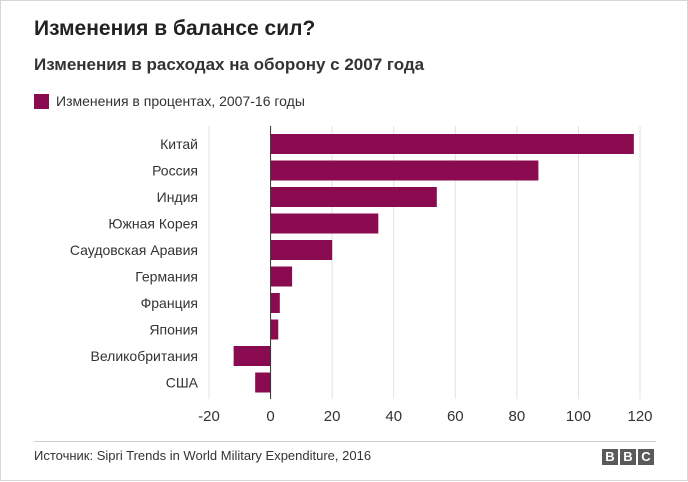  Describe the element at coordinates (517, 416) in the screenshot. I see `x-tick-label: 80` at that location.